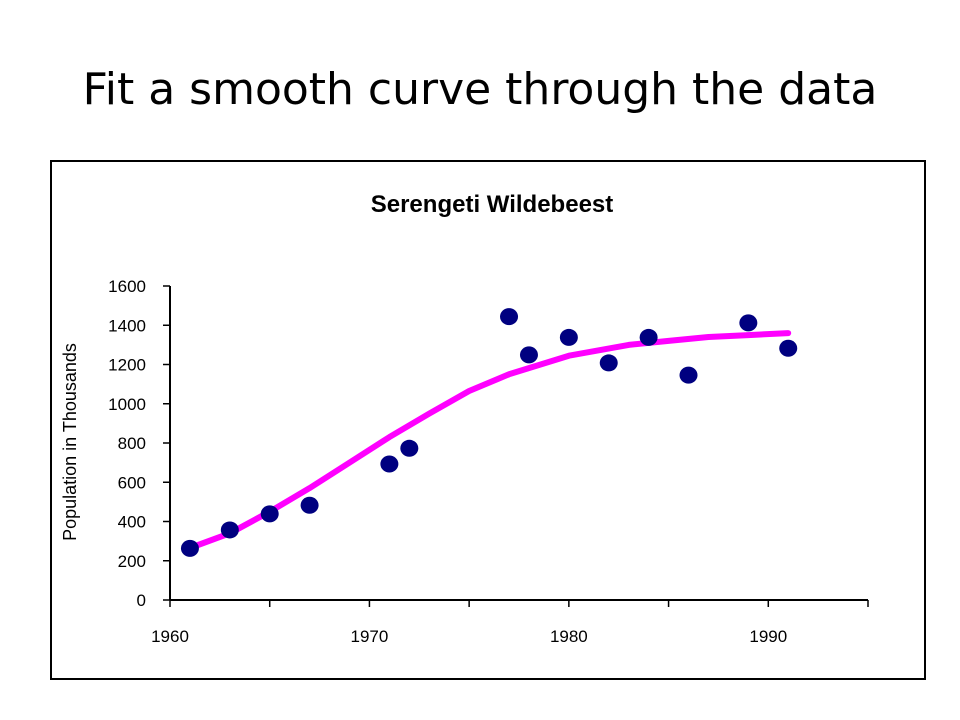 The width and height of the screenshot is (960, 720). I want to click on chart-title: Serengeti Wildebeest, so click(492, 204).